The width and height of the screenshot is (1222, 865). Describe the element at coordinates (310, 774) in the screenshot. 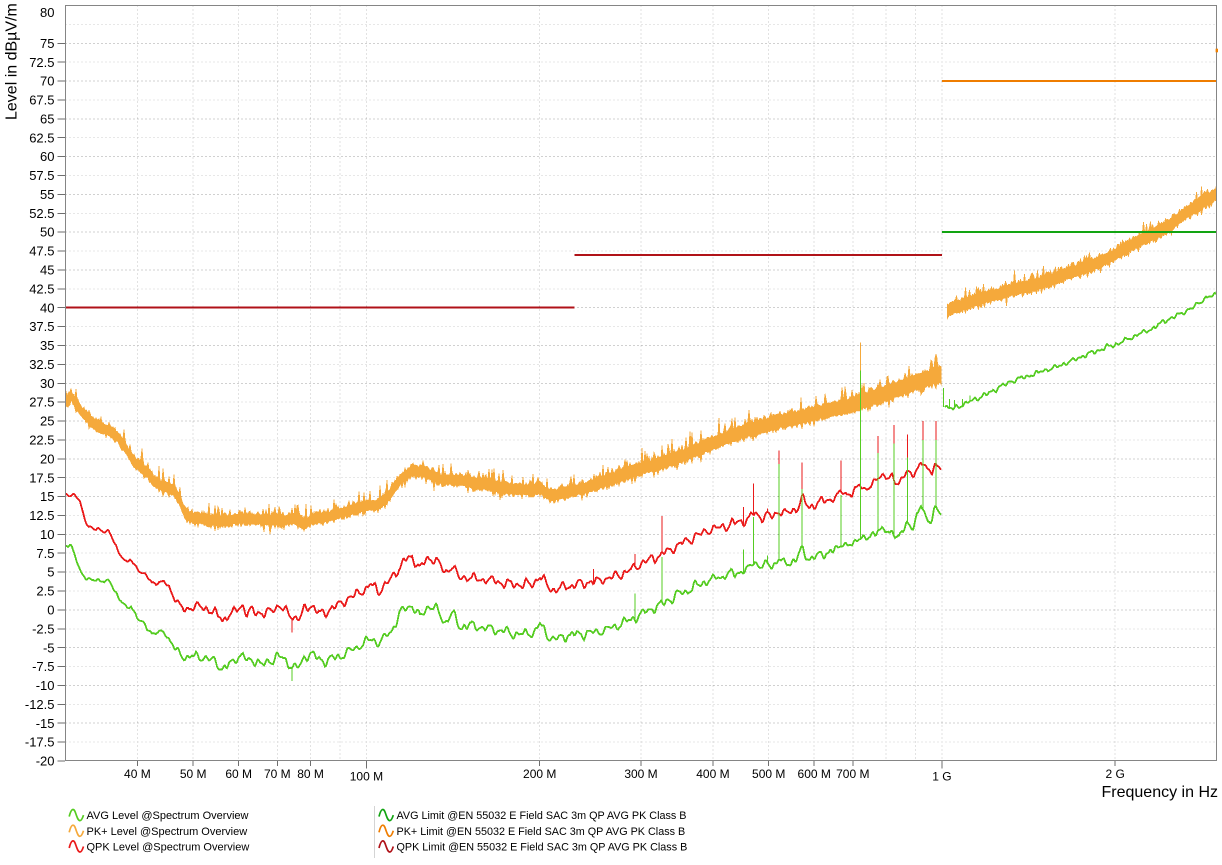

I see `svg-text: 80 M` at that location.